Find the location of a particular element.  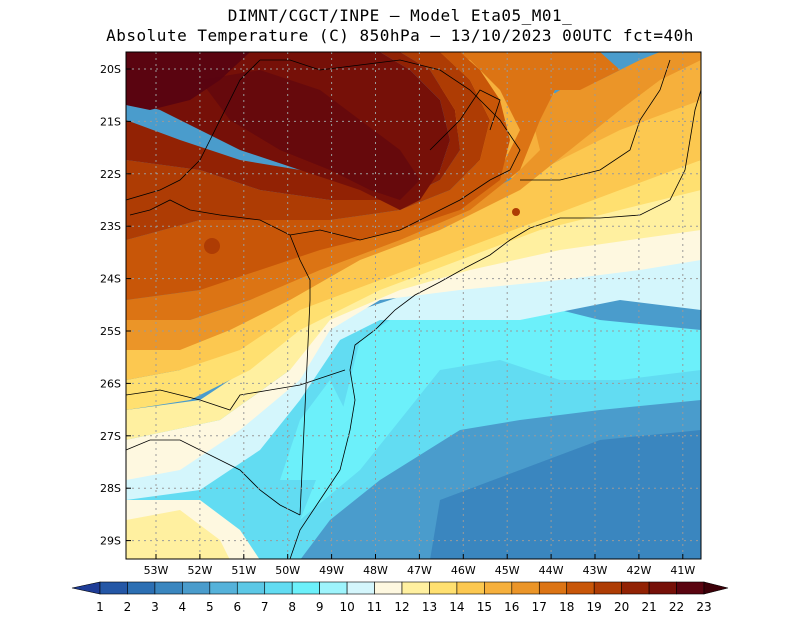

colorbar-label: 8 is located at coordinates (292, 607).